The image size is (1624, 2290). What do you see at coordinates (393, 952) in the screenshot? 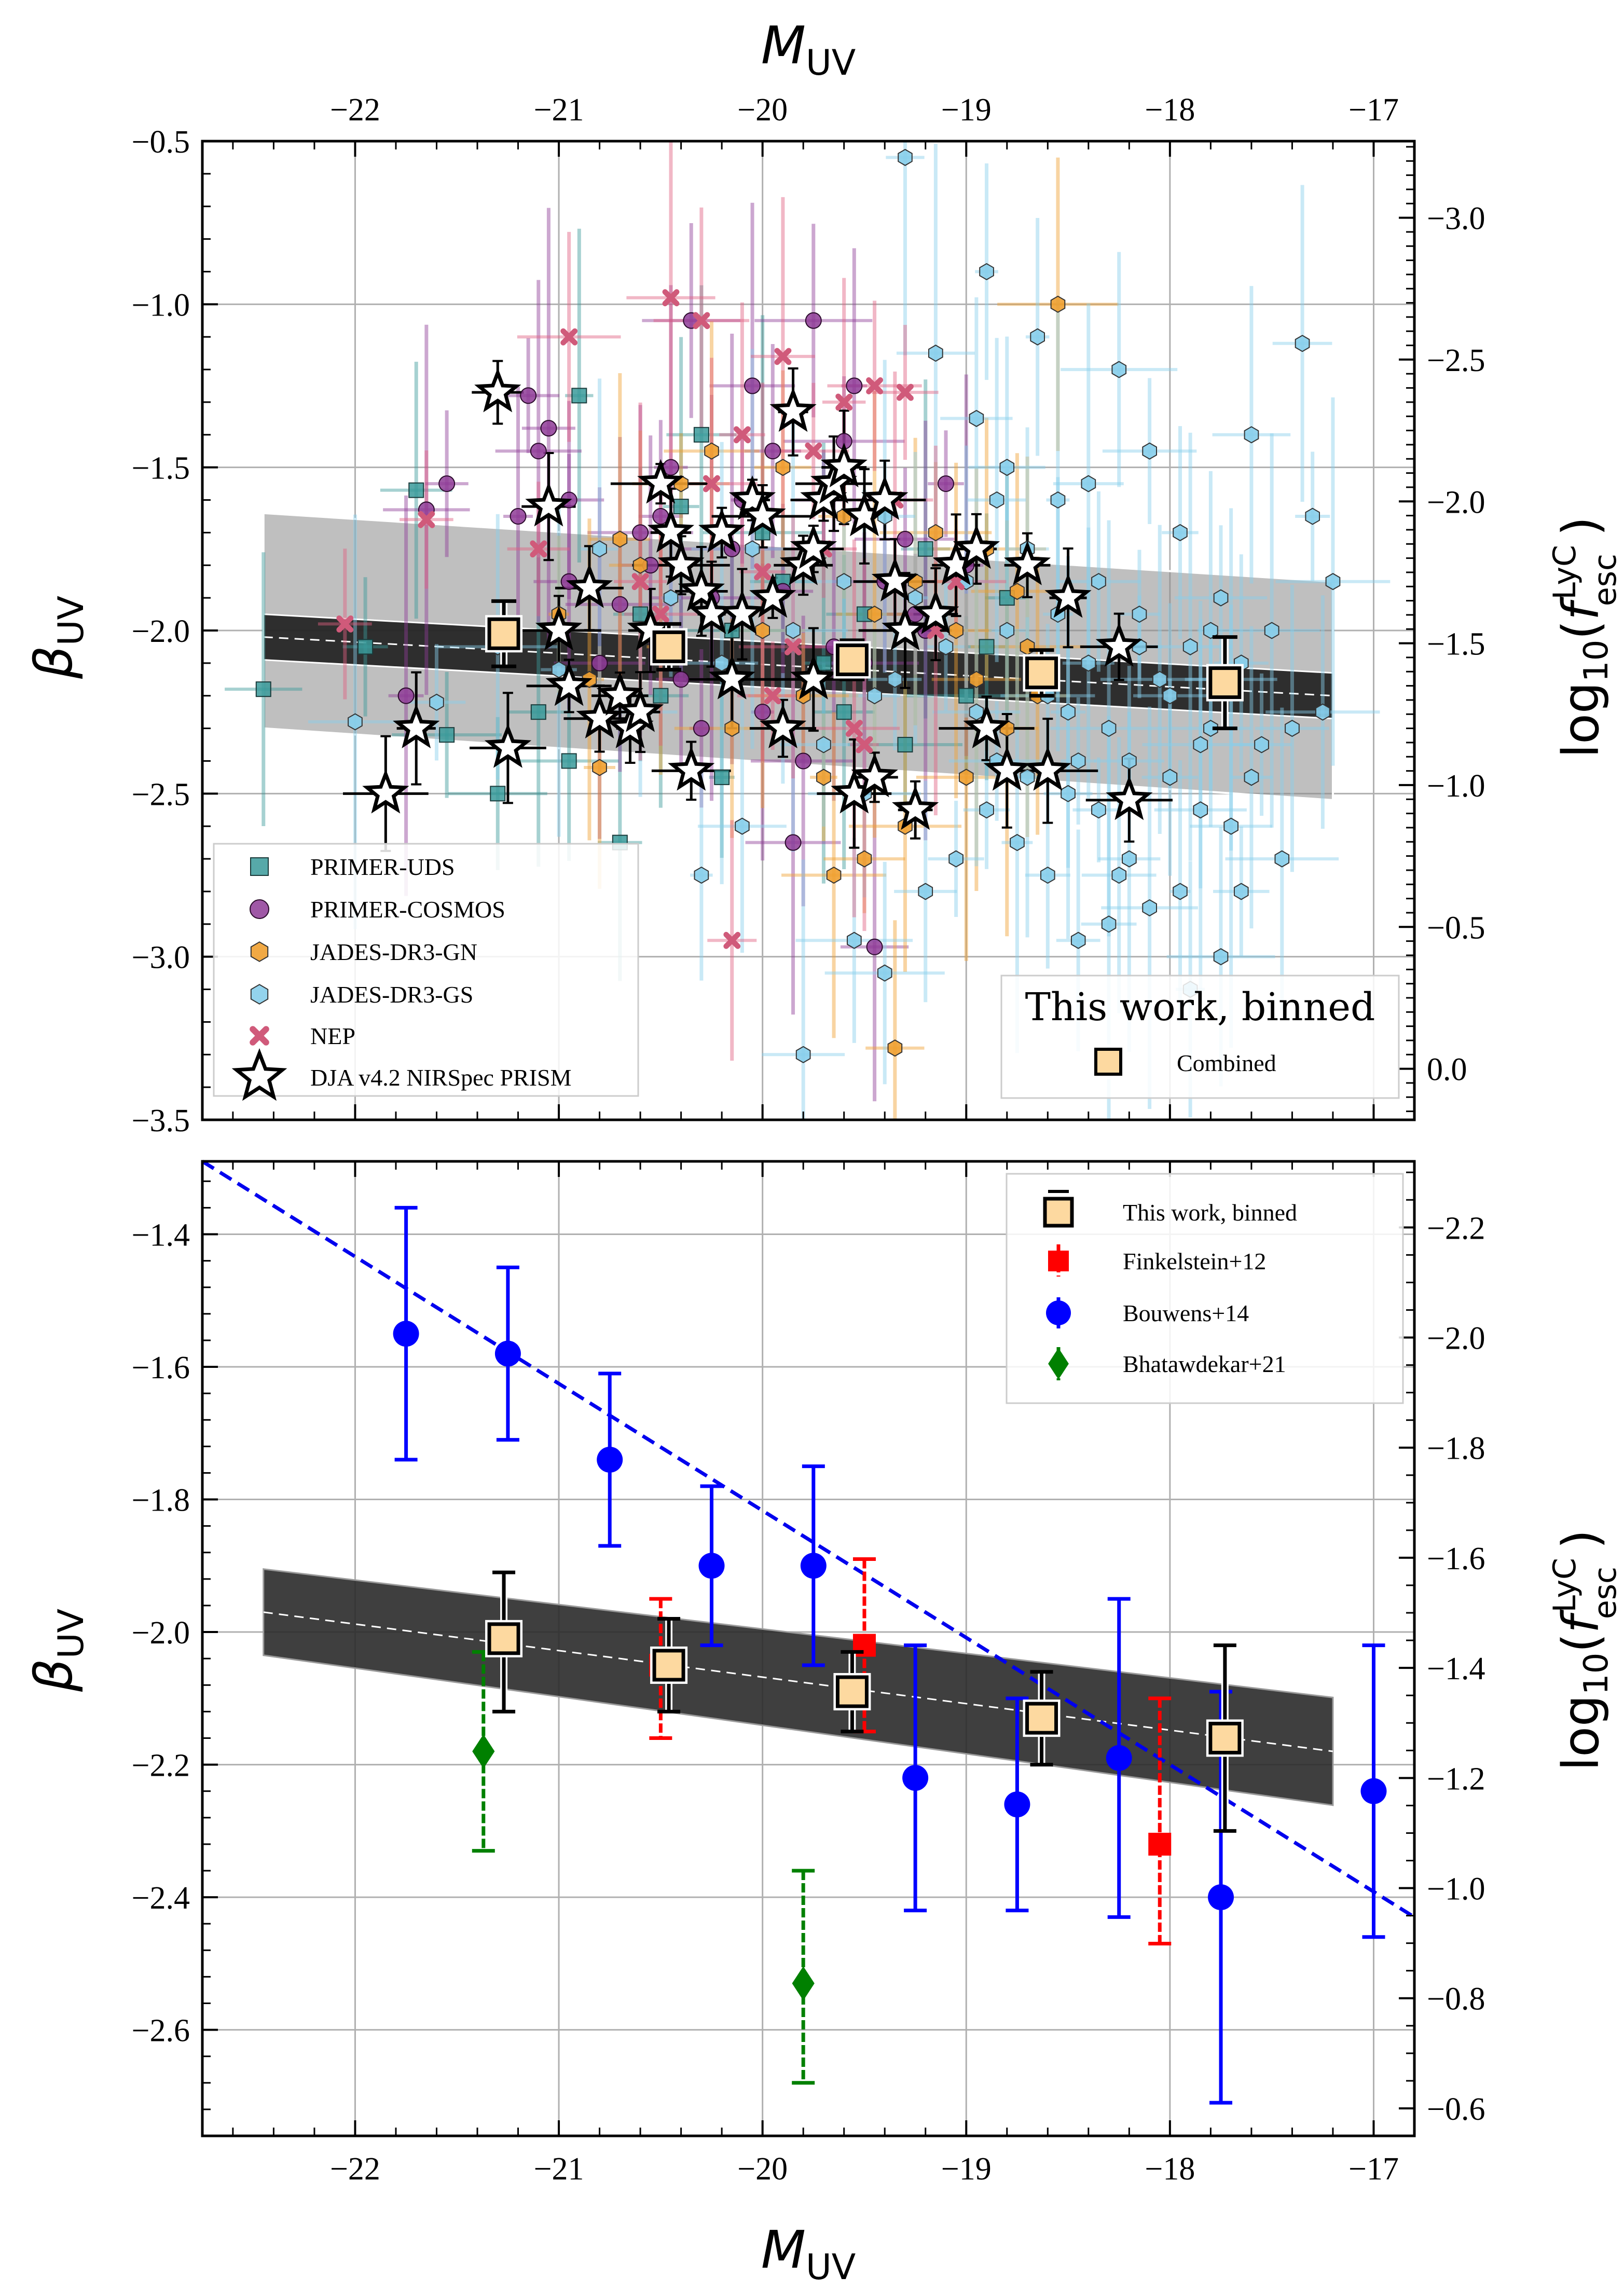
I see `legend-label-jades-gn: JADES-DR3-GN` at bounding box center [393, 952].